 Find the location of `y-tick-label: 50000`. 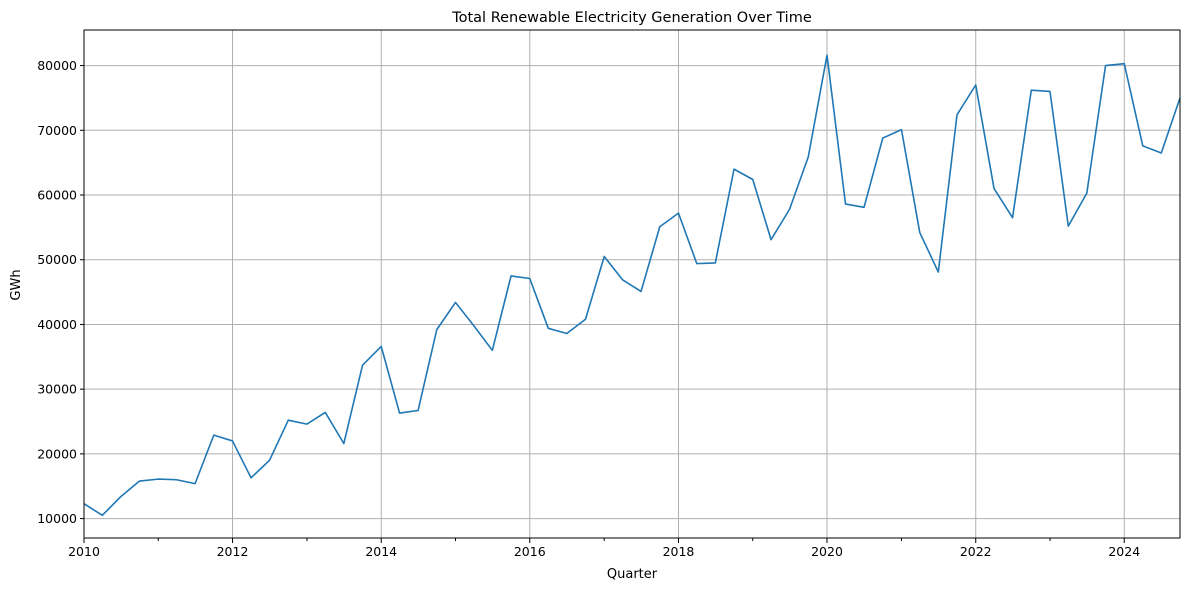

y-tick-label: 50000 is located at coordinates (57, 259).